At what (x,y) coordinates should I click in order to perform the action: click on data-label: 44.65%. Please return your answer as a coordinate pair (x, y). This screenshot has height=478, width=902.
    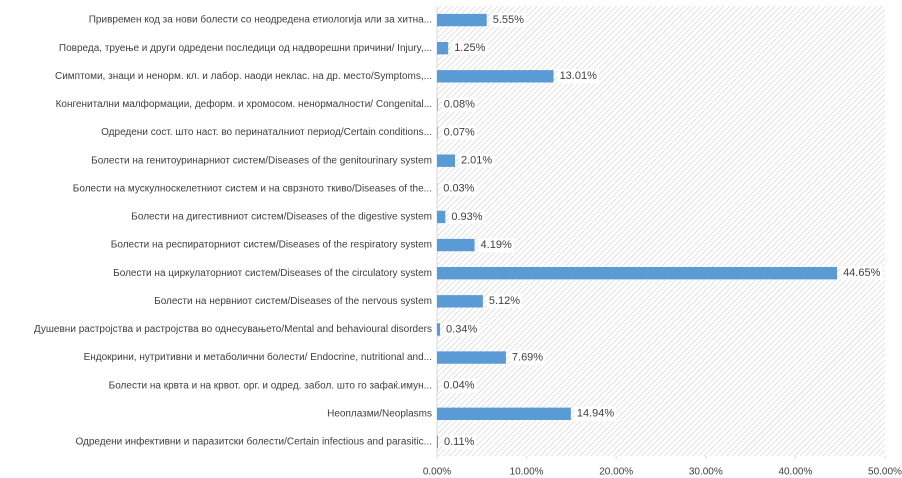
    Looking at the image, I should click on (862, 273).